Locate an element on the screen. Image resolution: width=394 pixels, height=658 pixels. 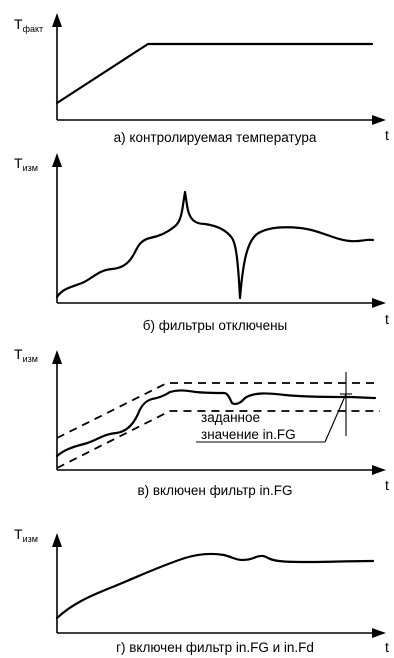
panel-d-smoothed-curve is located at coordinates (215, 586).